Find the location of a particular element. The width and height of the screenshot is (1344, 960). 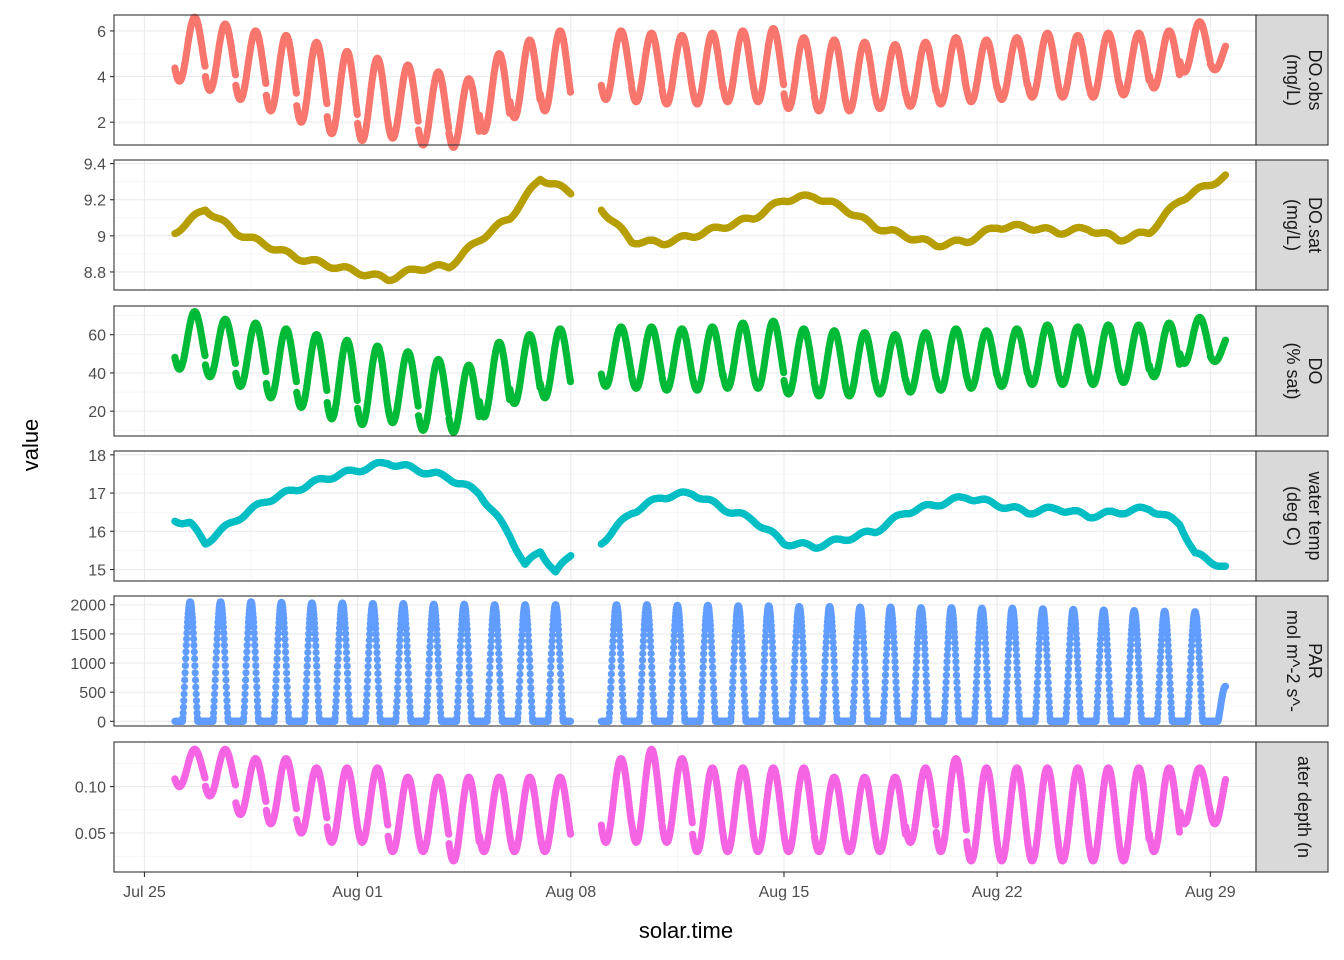

y-tick-label: 2 is located at coordinates (101, 123).